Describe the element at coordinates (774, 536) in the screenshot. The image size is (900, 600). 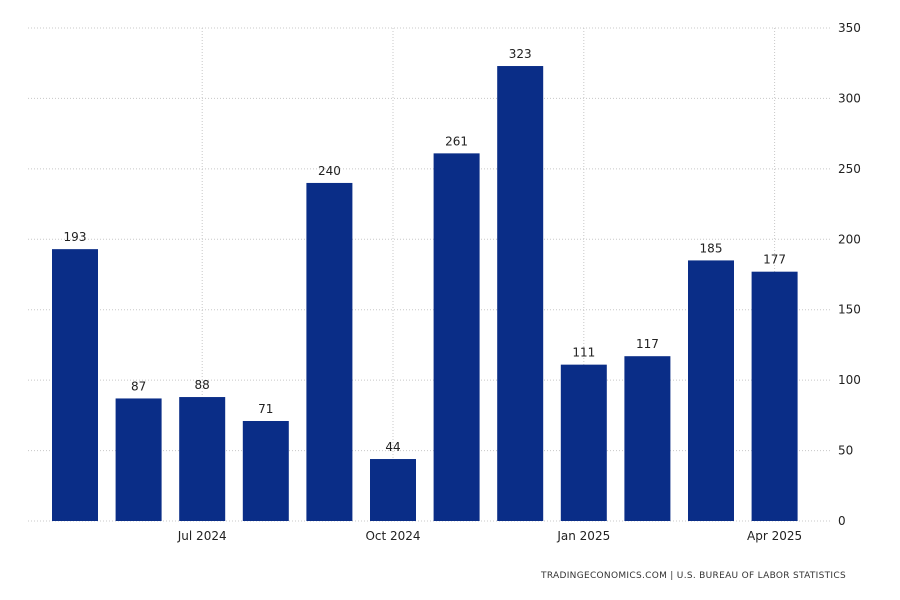
I see `x-tick-label: Apr 2025` at that location.